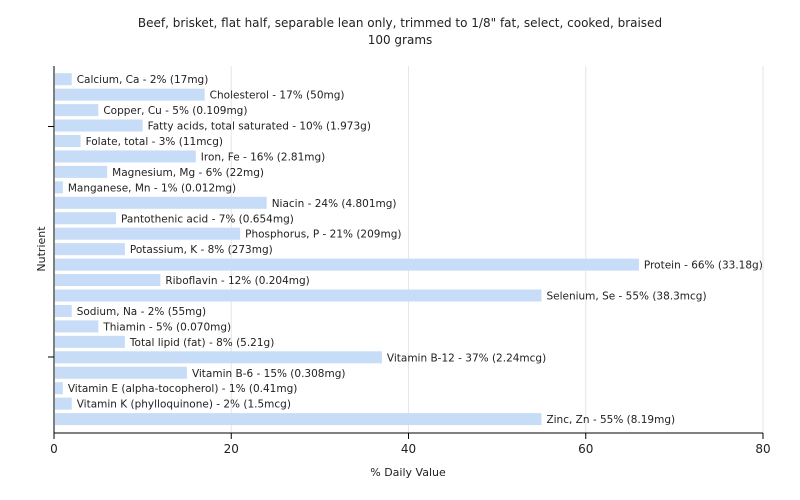 Image resolution: width=800 pixels, height=500 pixels. I want to click on bar-label: Selenium, Se - 55% (38.3mcg), so click(626, 297).